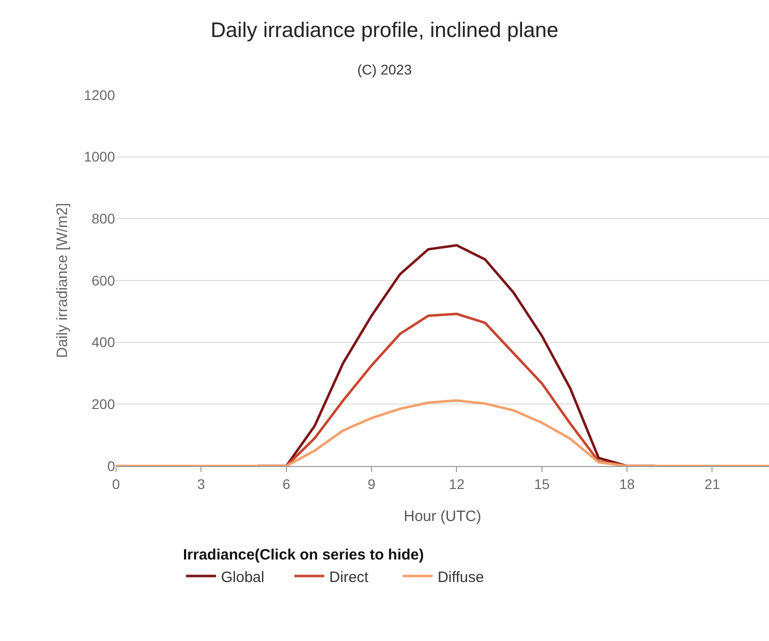 The image size is (769, 641). I want to click on x-tick-label: 18, so click(627, 484).